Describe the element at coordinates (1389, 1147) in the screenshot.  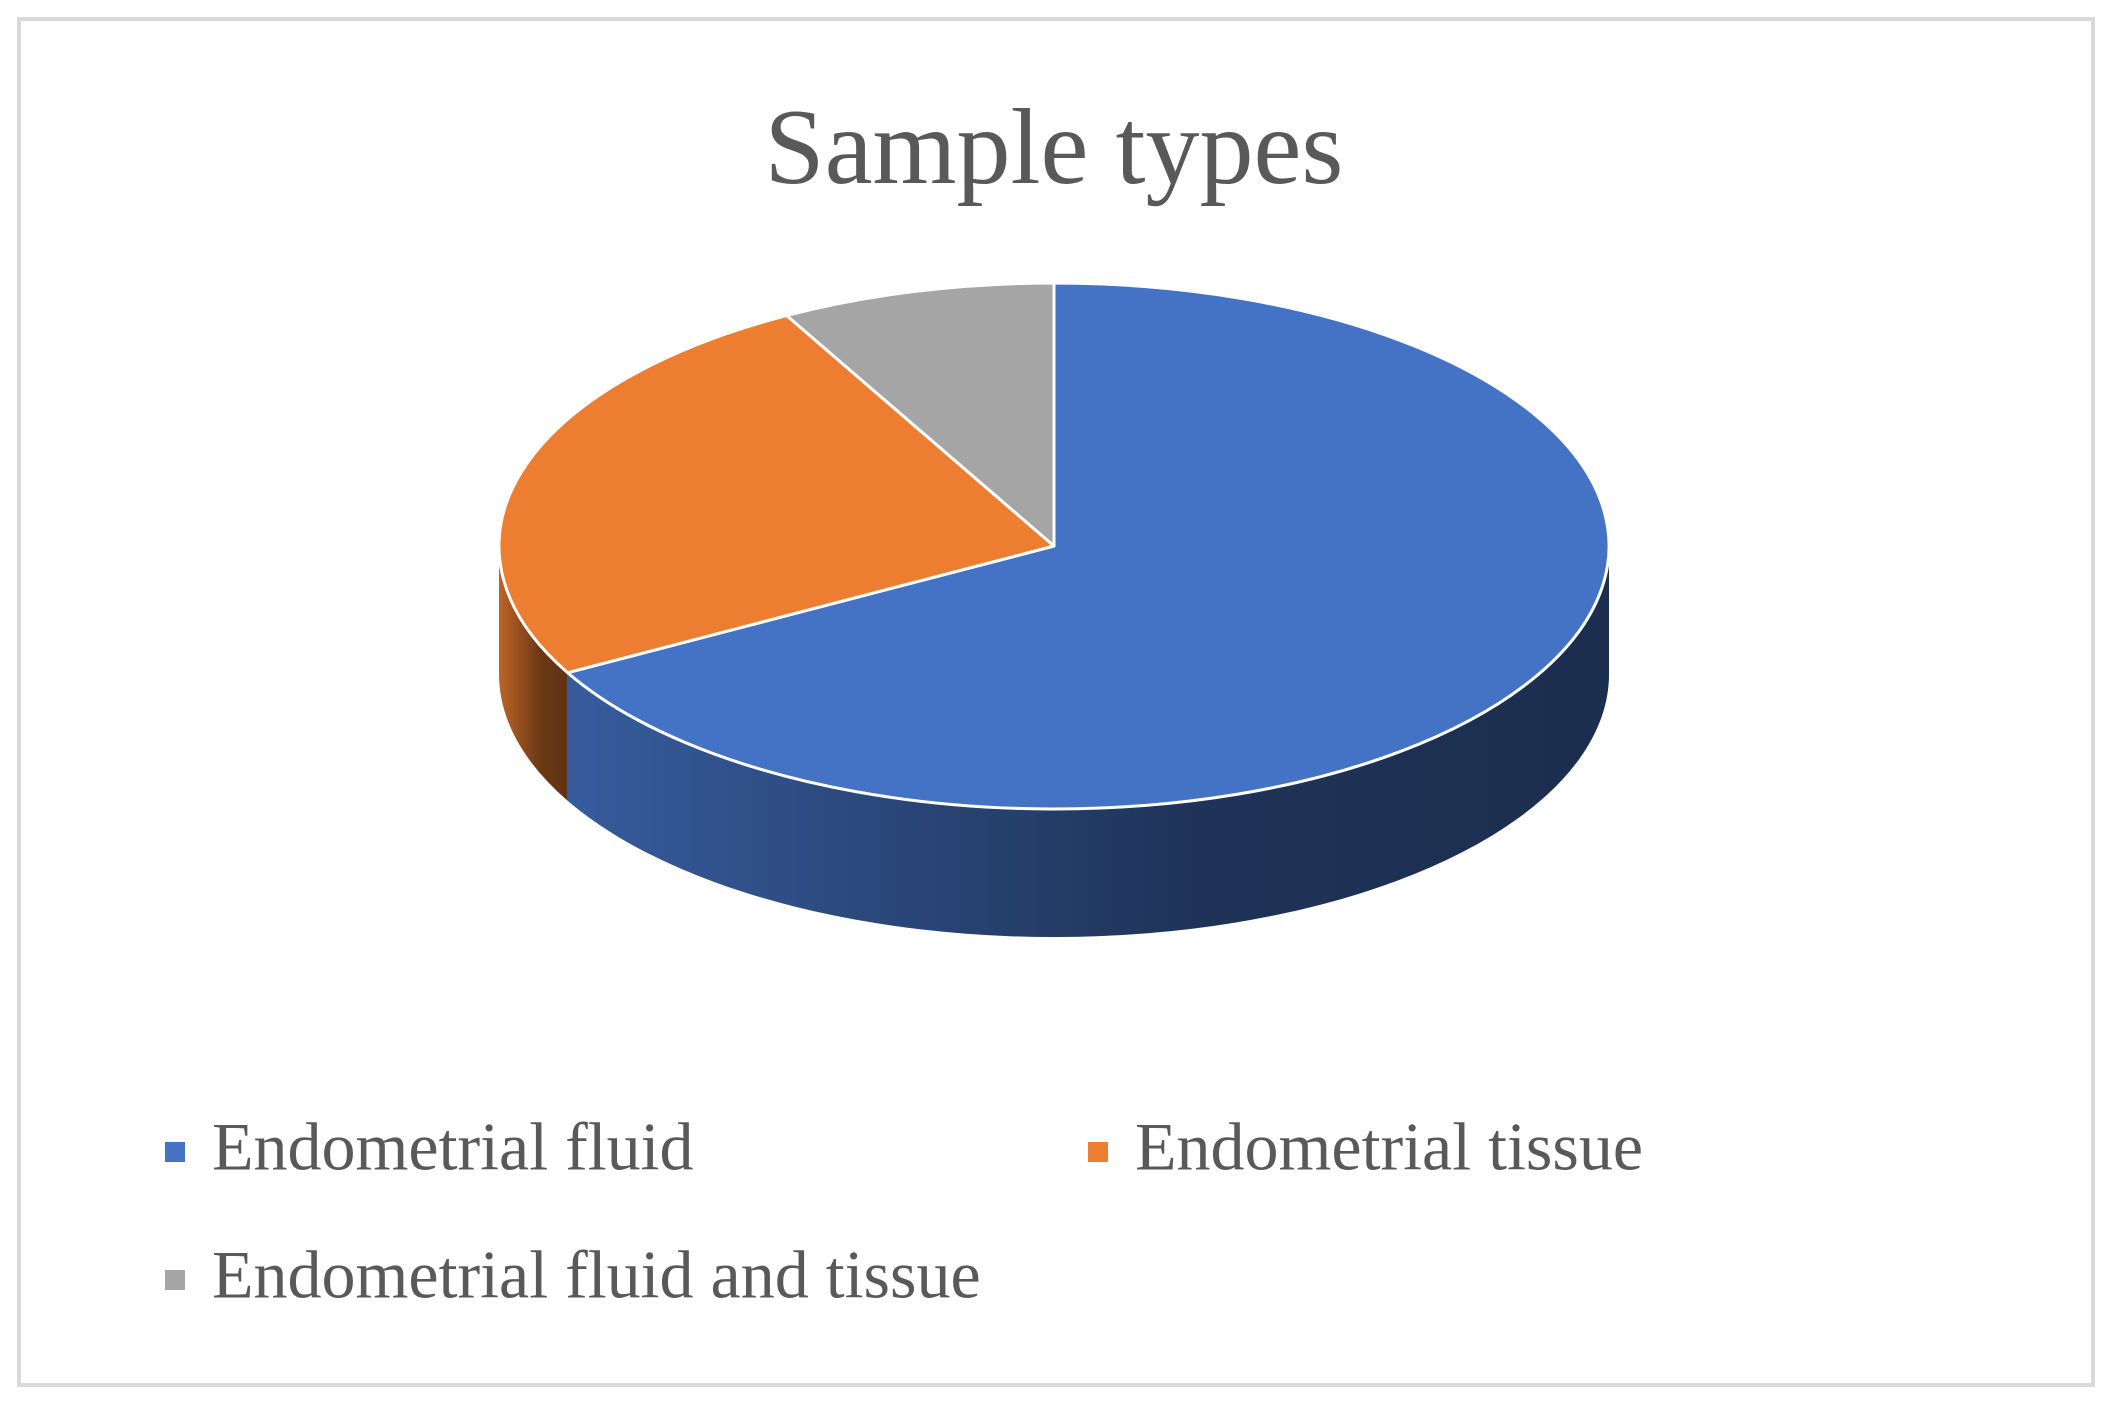
I see `legend-label: Endometrial tissue` at that location.